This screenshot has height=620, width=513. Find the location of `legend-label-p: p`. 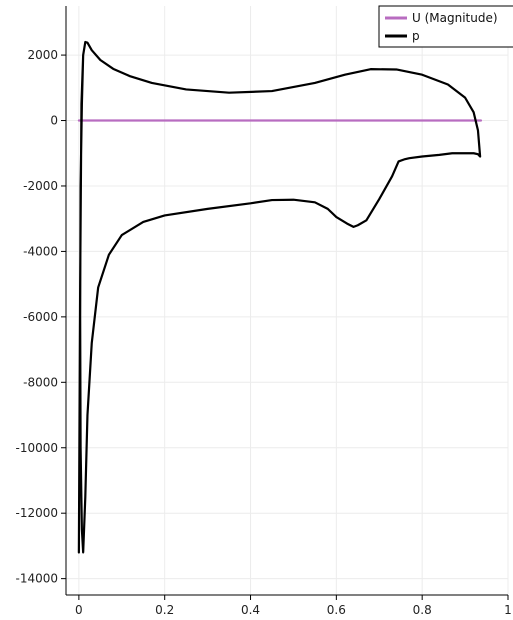

legend-label-p: p is located at coordinates (416, 36).